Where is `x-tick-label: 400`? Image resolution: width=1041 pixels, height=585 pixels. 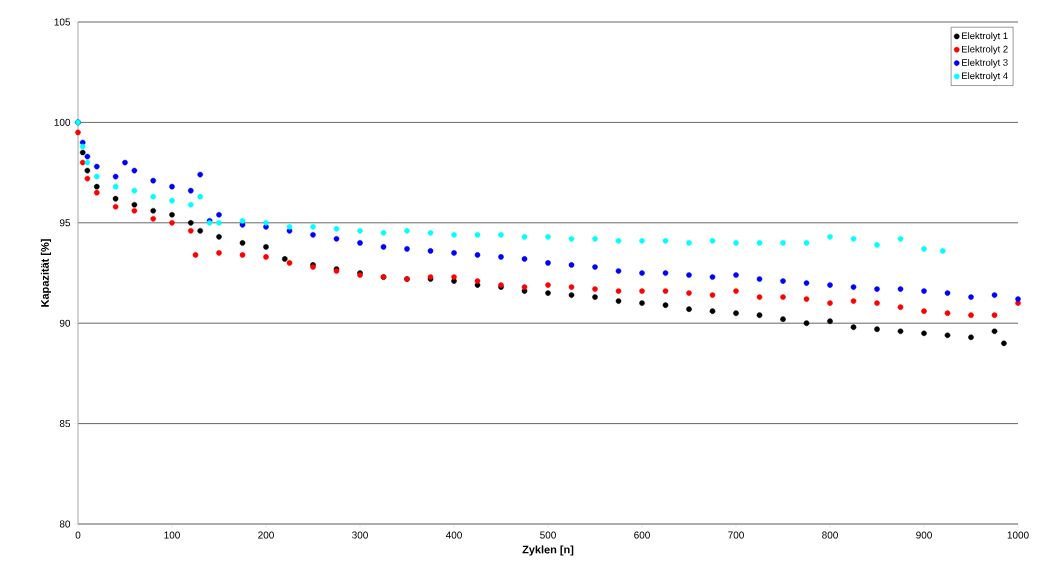 x-tick-label: 400 is located at coordinates (453, 535).